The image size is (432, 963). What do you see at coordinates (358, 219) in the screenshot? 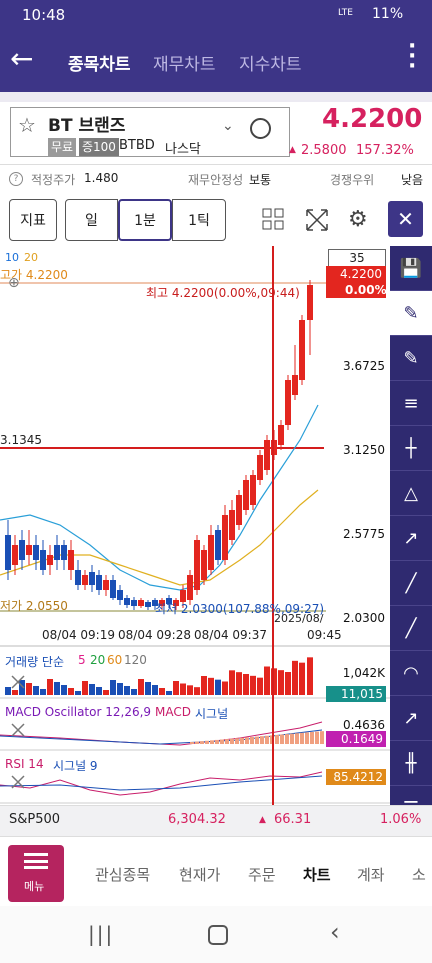
I see `settings-icon: ⚙` at bounding box center [358, 219].